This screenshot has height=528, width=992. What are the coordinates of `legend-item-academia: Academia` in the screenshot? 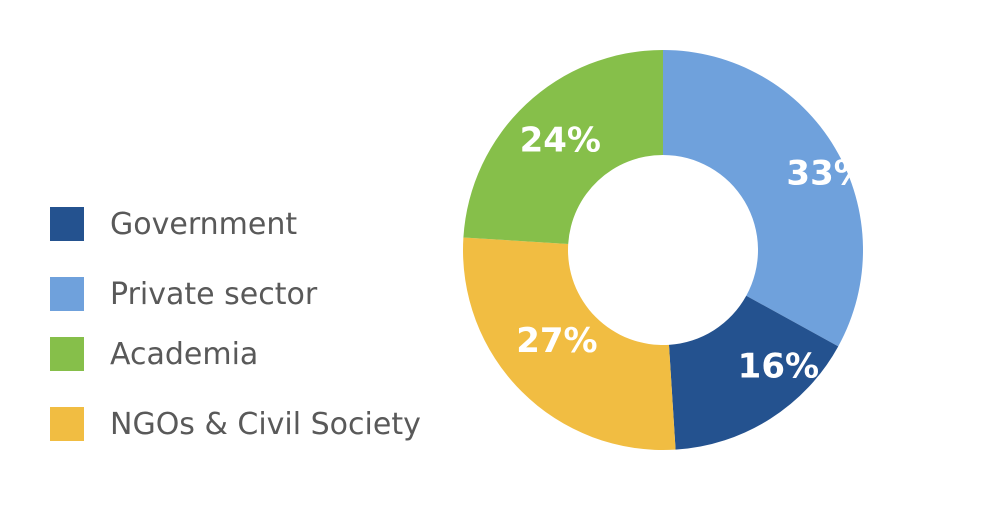 It's located at (154, 354).